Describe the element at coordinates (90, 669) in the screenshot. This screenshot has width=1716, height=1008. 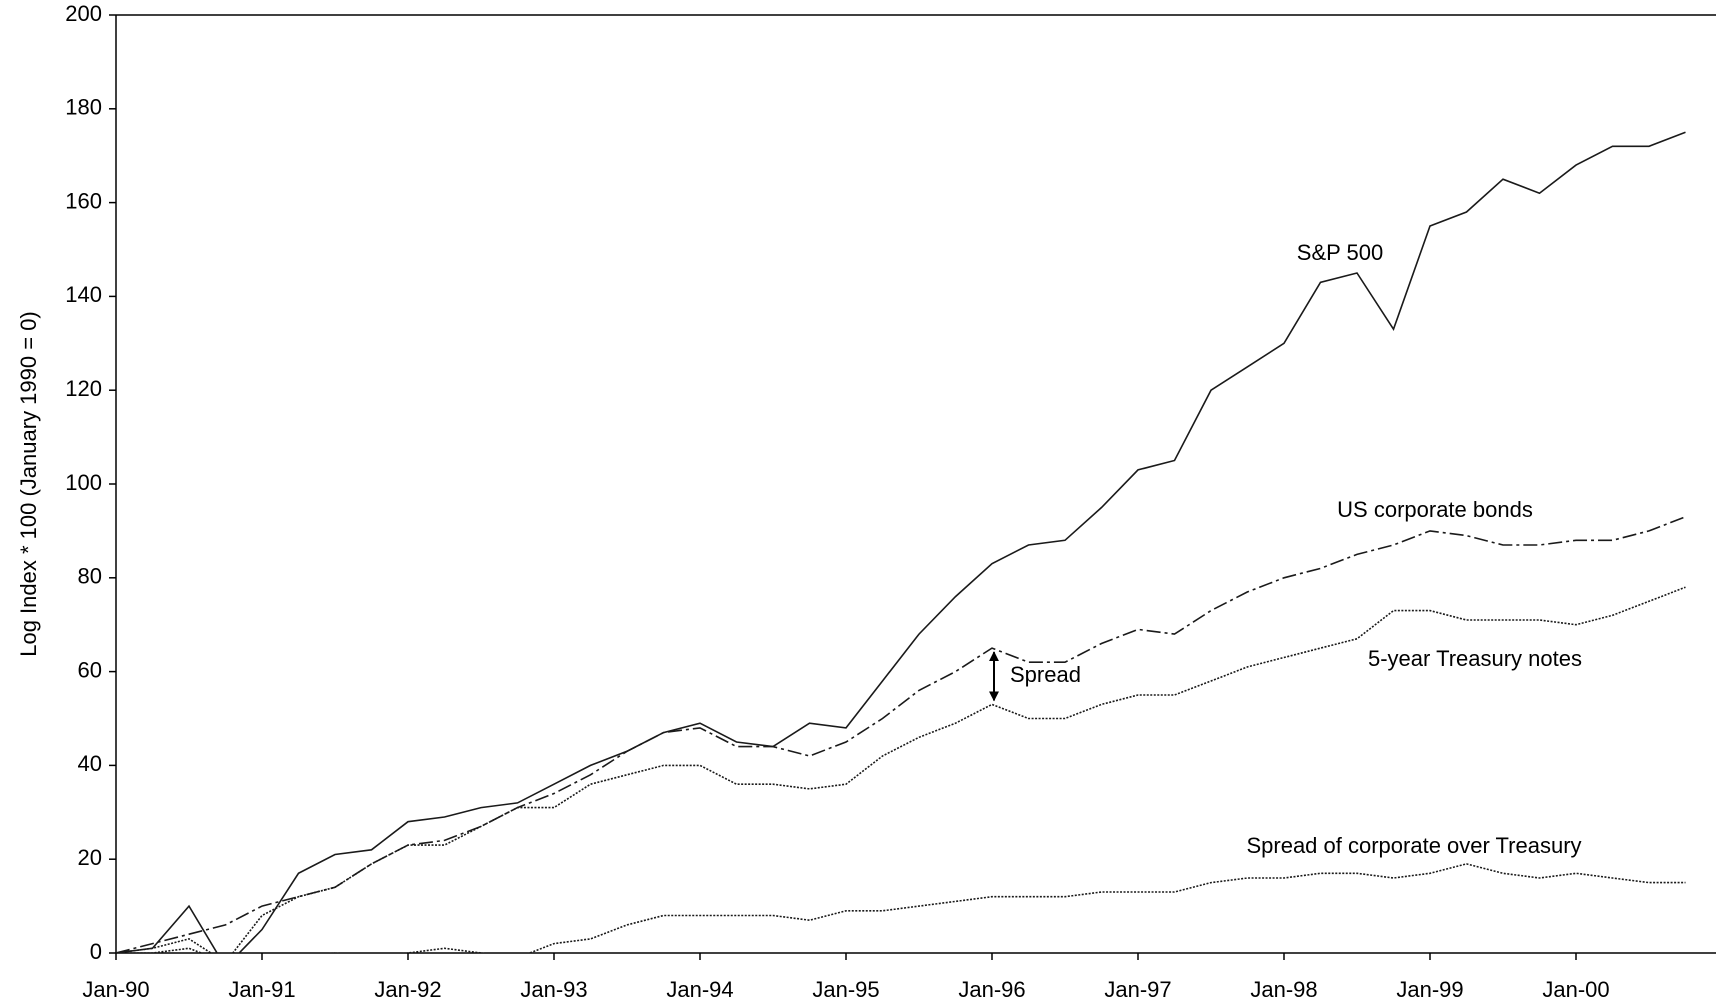
I see `y-tick-label: 60` at that location.